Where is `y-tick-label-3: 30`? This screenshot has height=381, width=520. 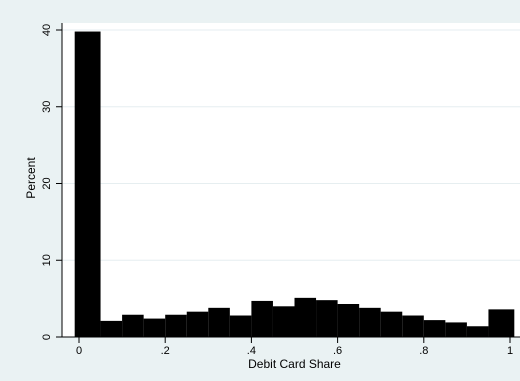
y-tick-label-3: 30 is located at coordinates (47, 107).